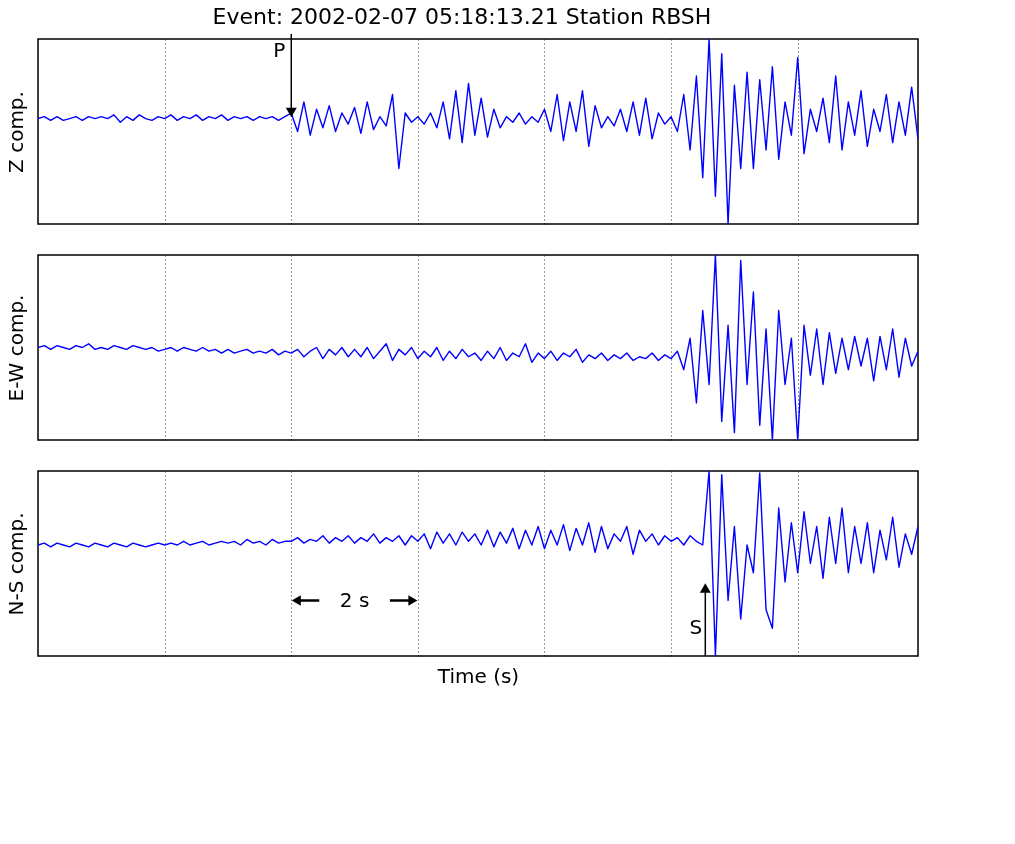 Image resolution: width=1015 pixels, height=844 pixels. I want to click on annotation: P, so click(279, 50).